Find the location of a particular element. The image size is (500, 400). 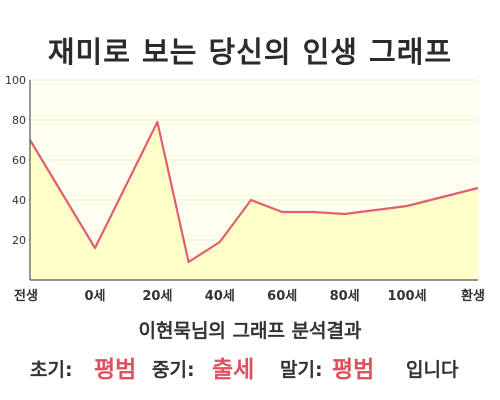

x-tick-label-7: 환생 is located at coordinates (473, 296).